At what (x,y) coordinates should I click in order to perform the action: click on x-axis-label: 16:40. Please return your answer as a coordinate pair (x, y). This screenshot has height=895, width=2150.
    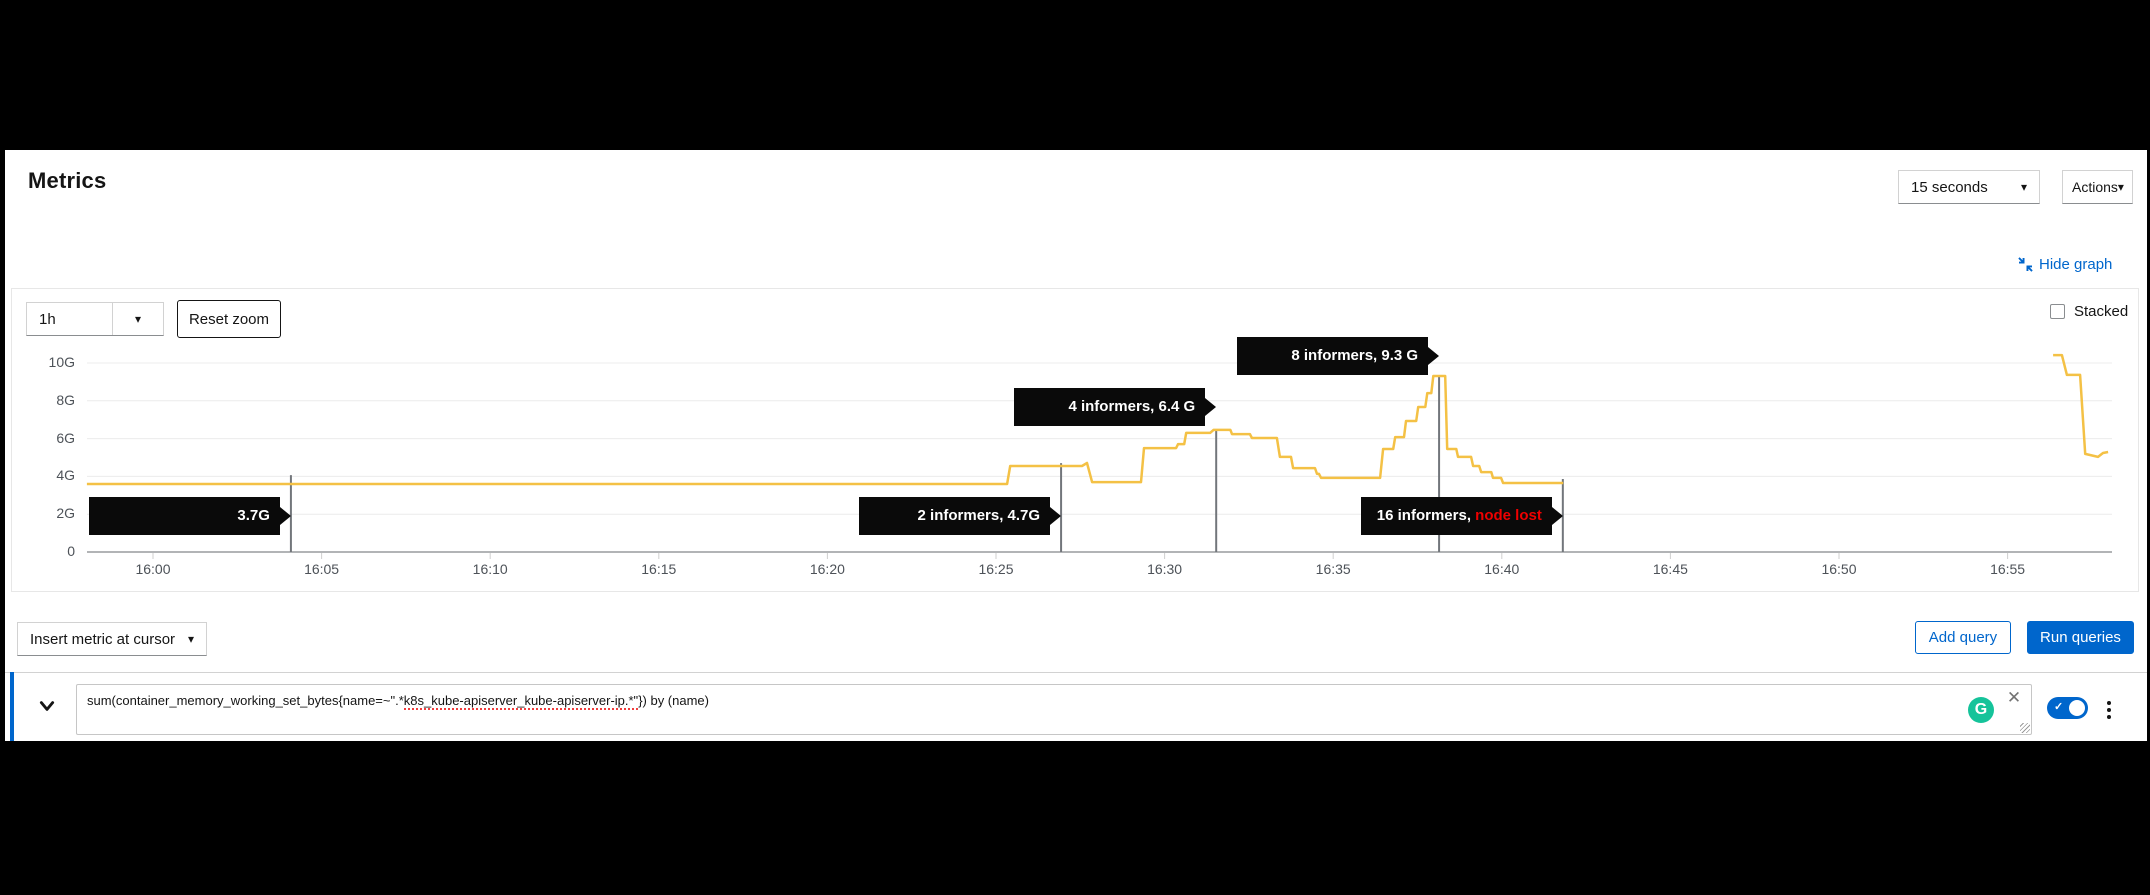
    Looking at the image, I should click on (1502, 569).